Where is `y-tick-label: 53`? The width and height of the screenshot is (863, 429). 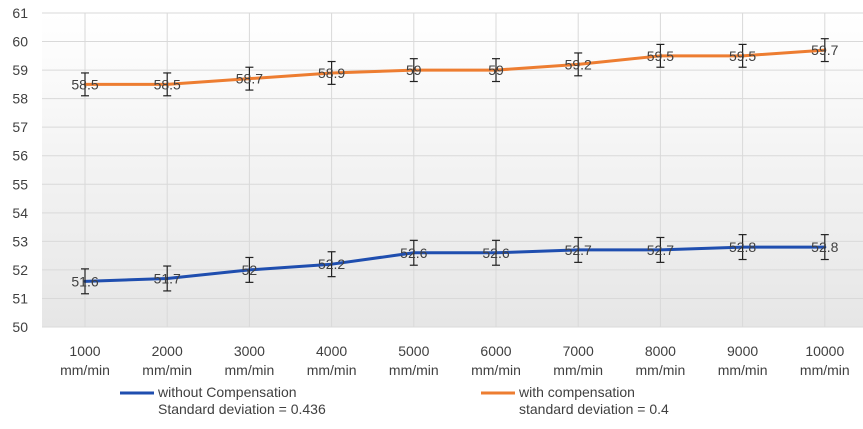
y-tick-label: 53 is located at coordinates (20, 241).